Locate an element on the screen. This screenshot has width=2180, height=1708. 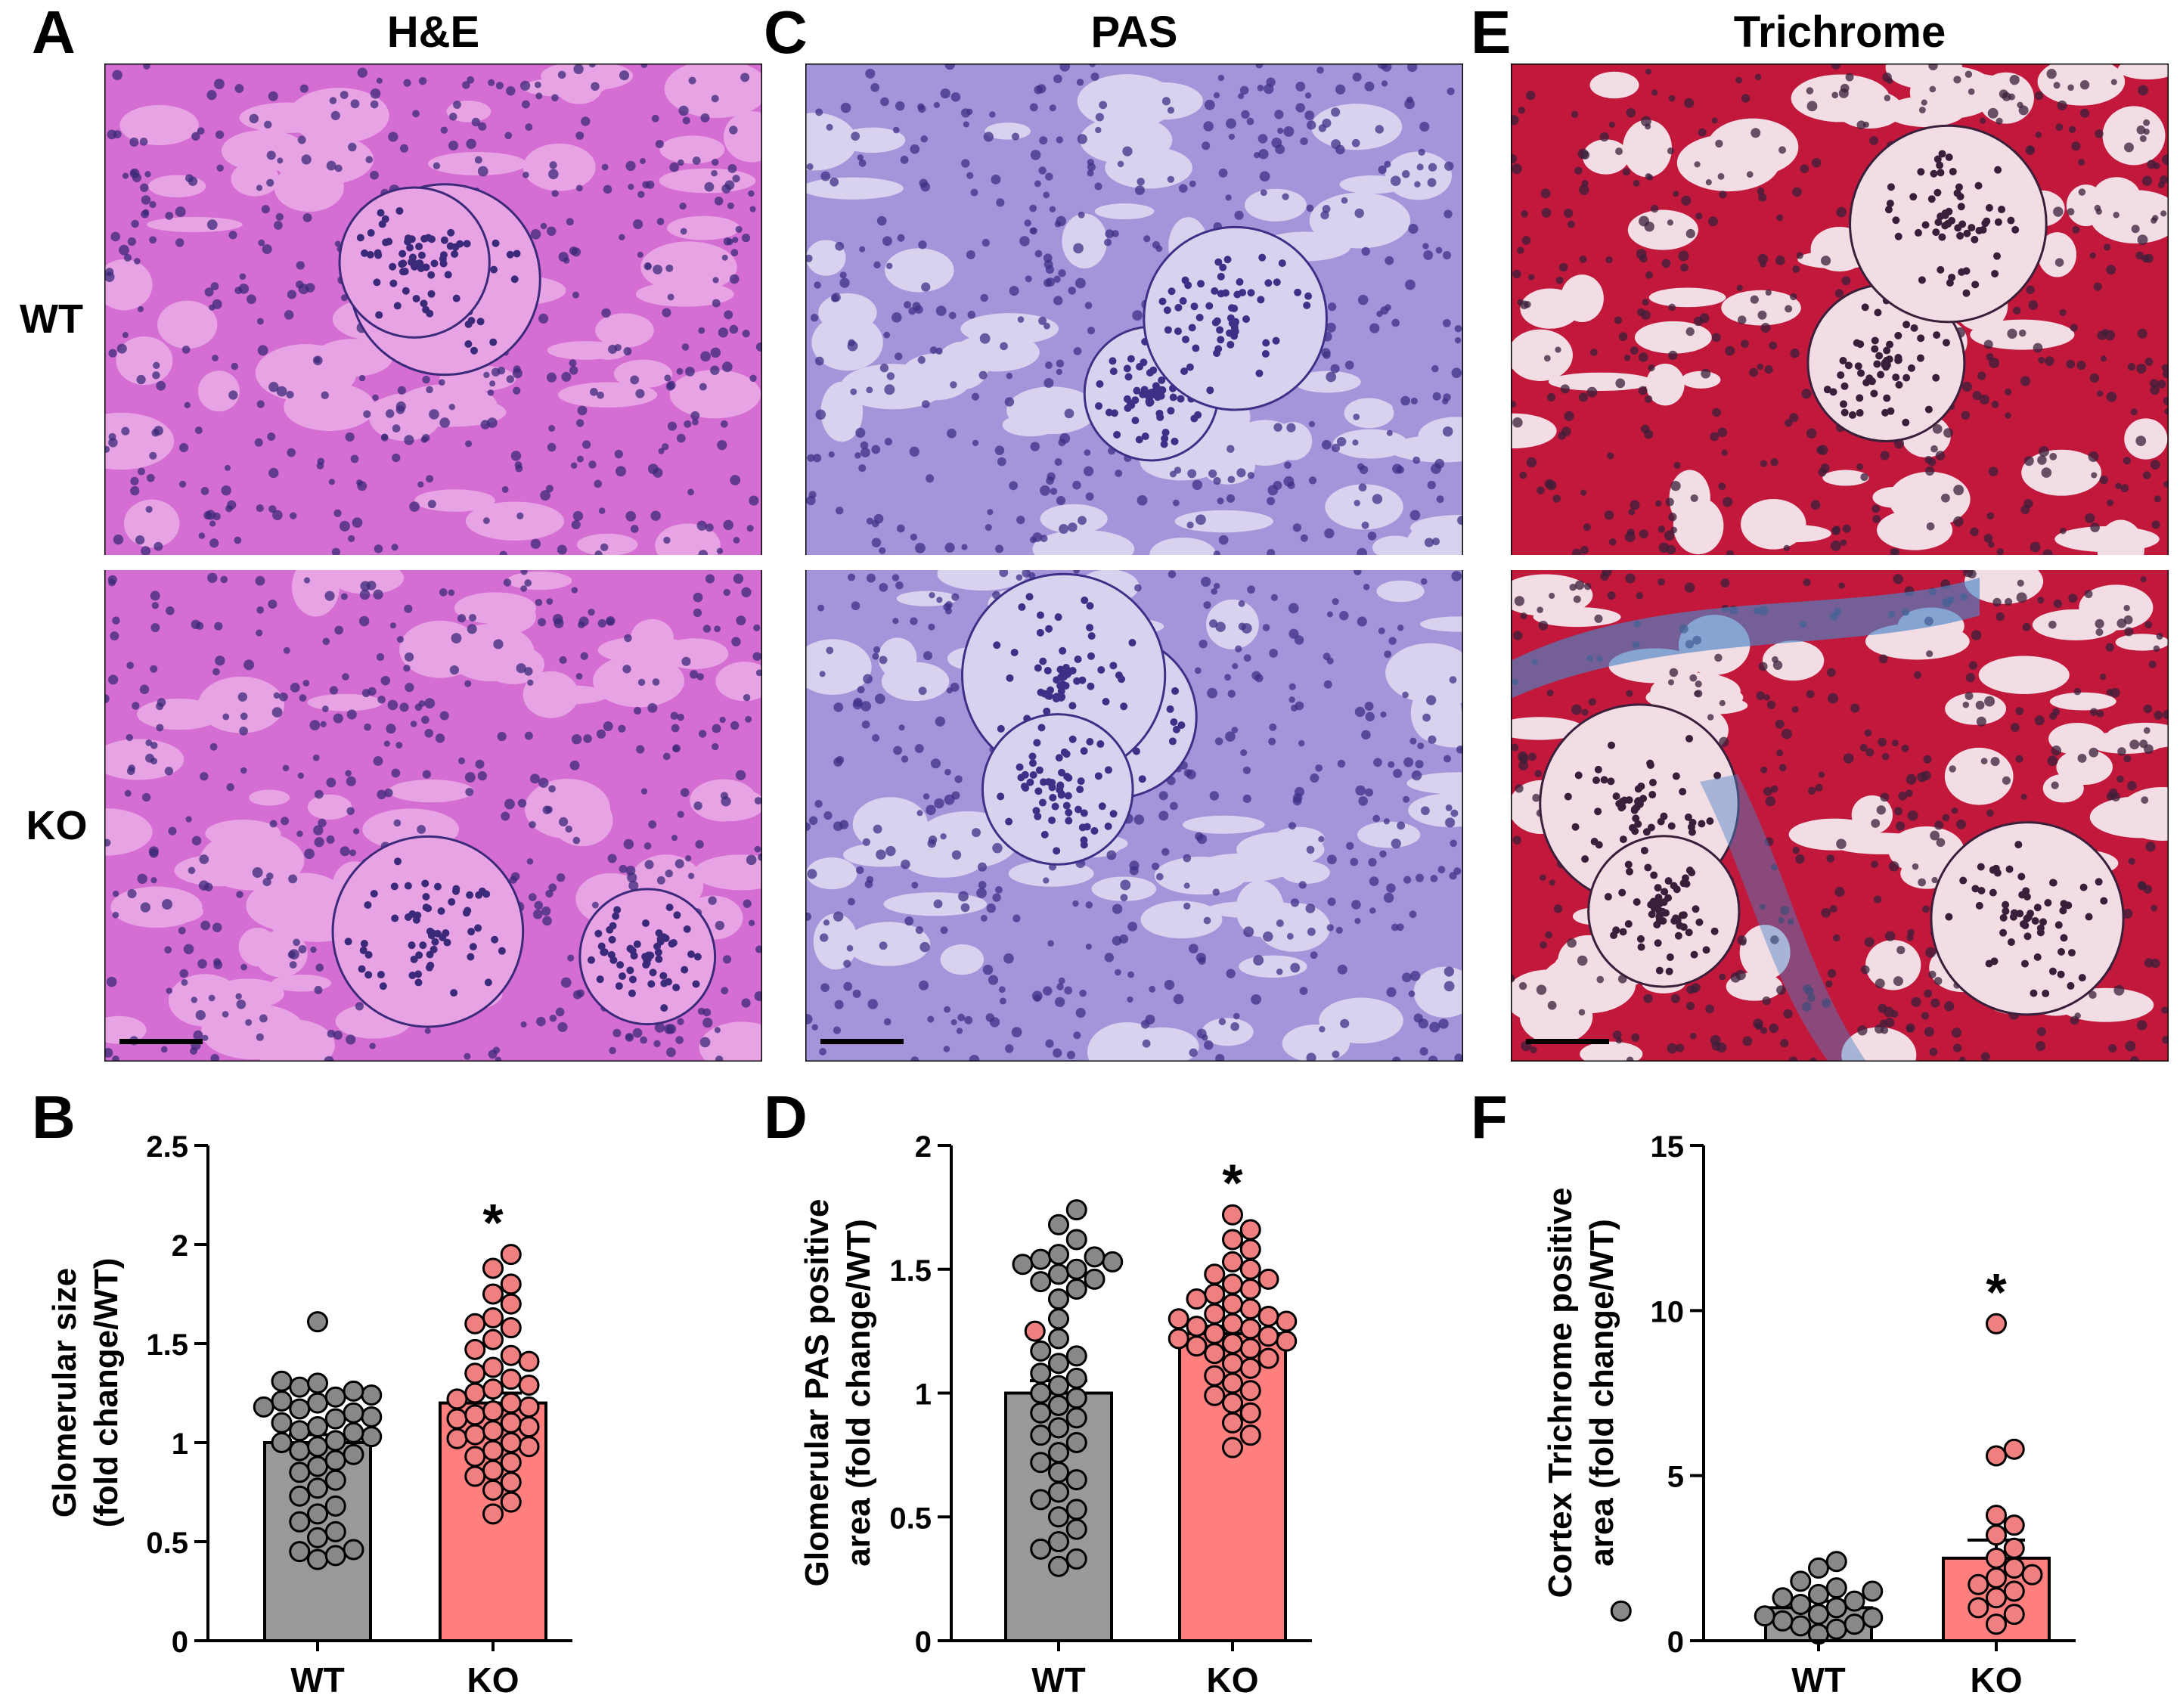
panel-letter-b: B is located at coordinates (54, 1117).